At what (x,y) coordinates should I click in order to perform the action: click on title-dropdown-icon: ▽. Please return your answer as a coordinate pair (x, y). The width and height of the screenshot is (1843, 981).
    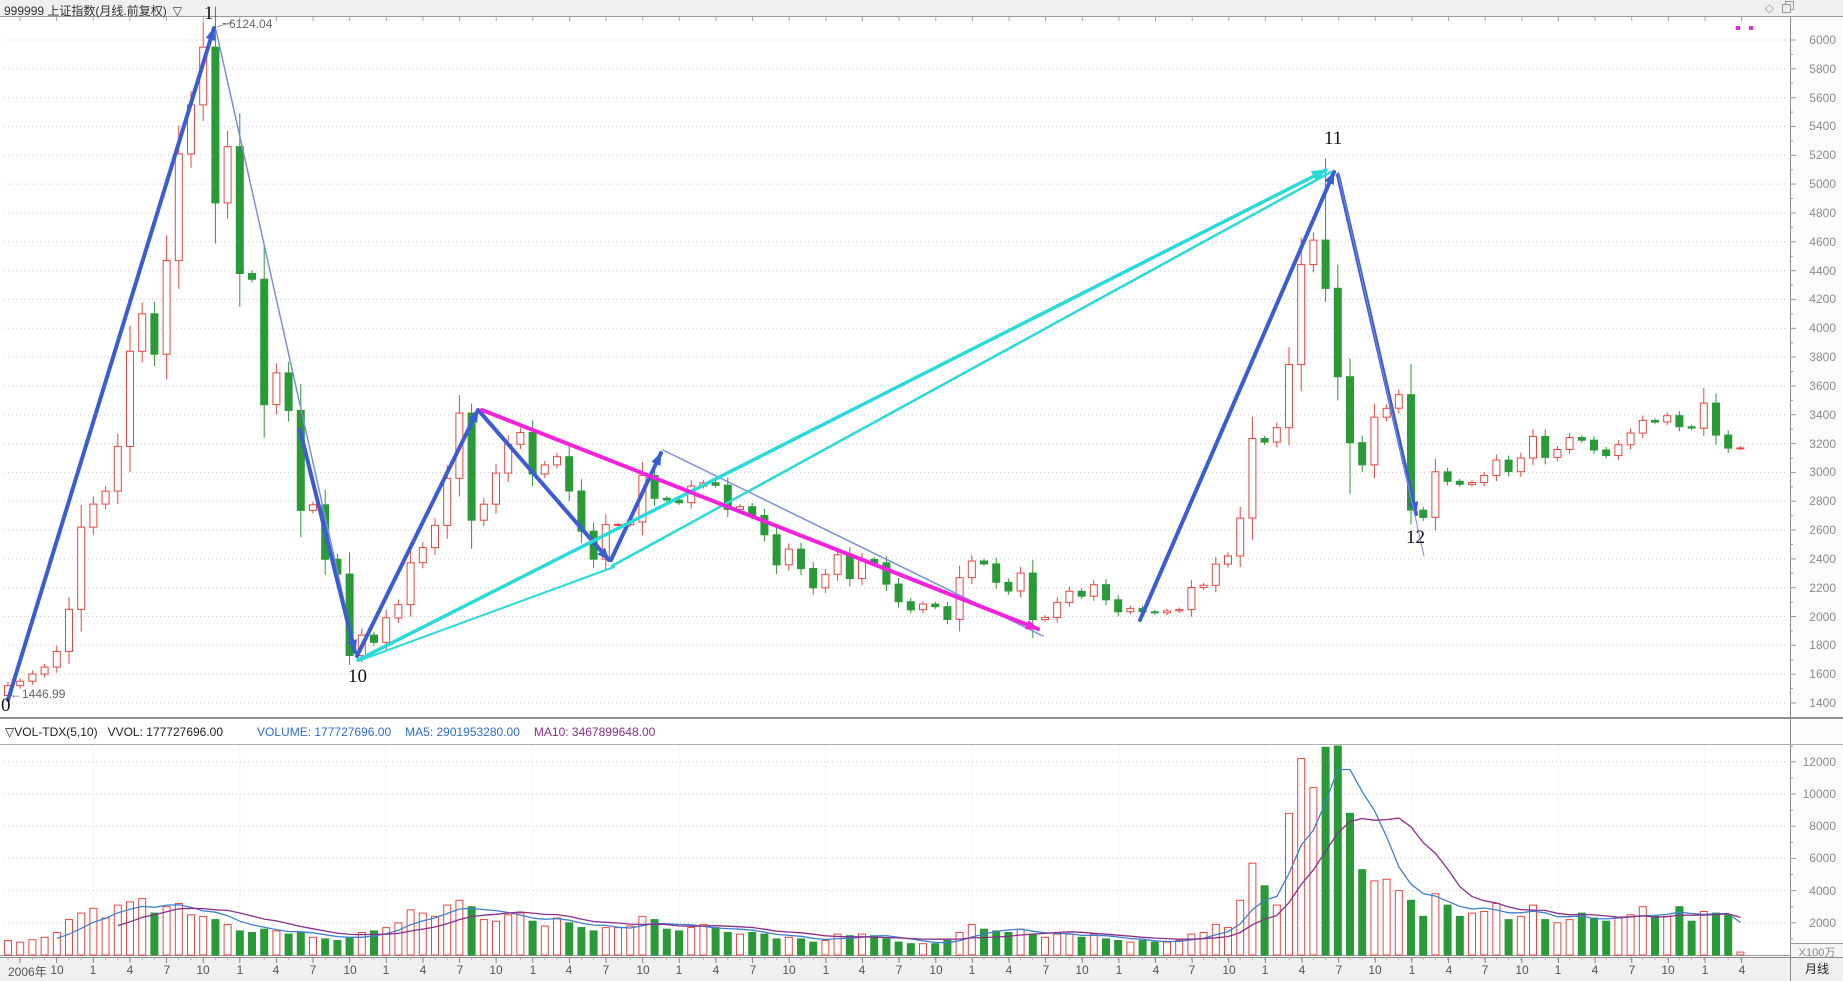
    Looking at the image, I should click on (177, 11).